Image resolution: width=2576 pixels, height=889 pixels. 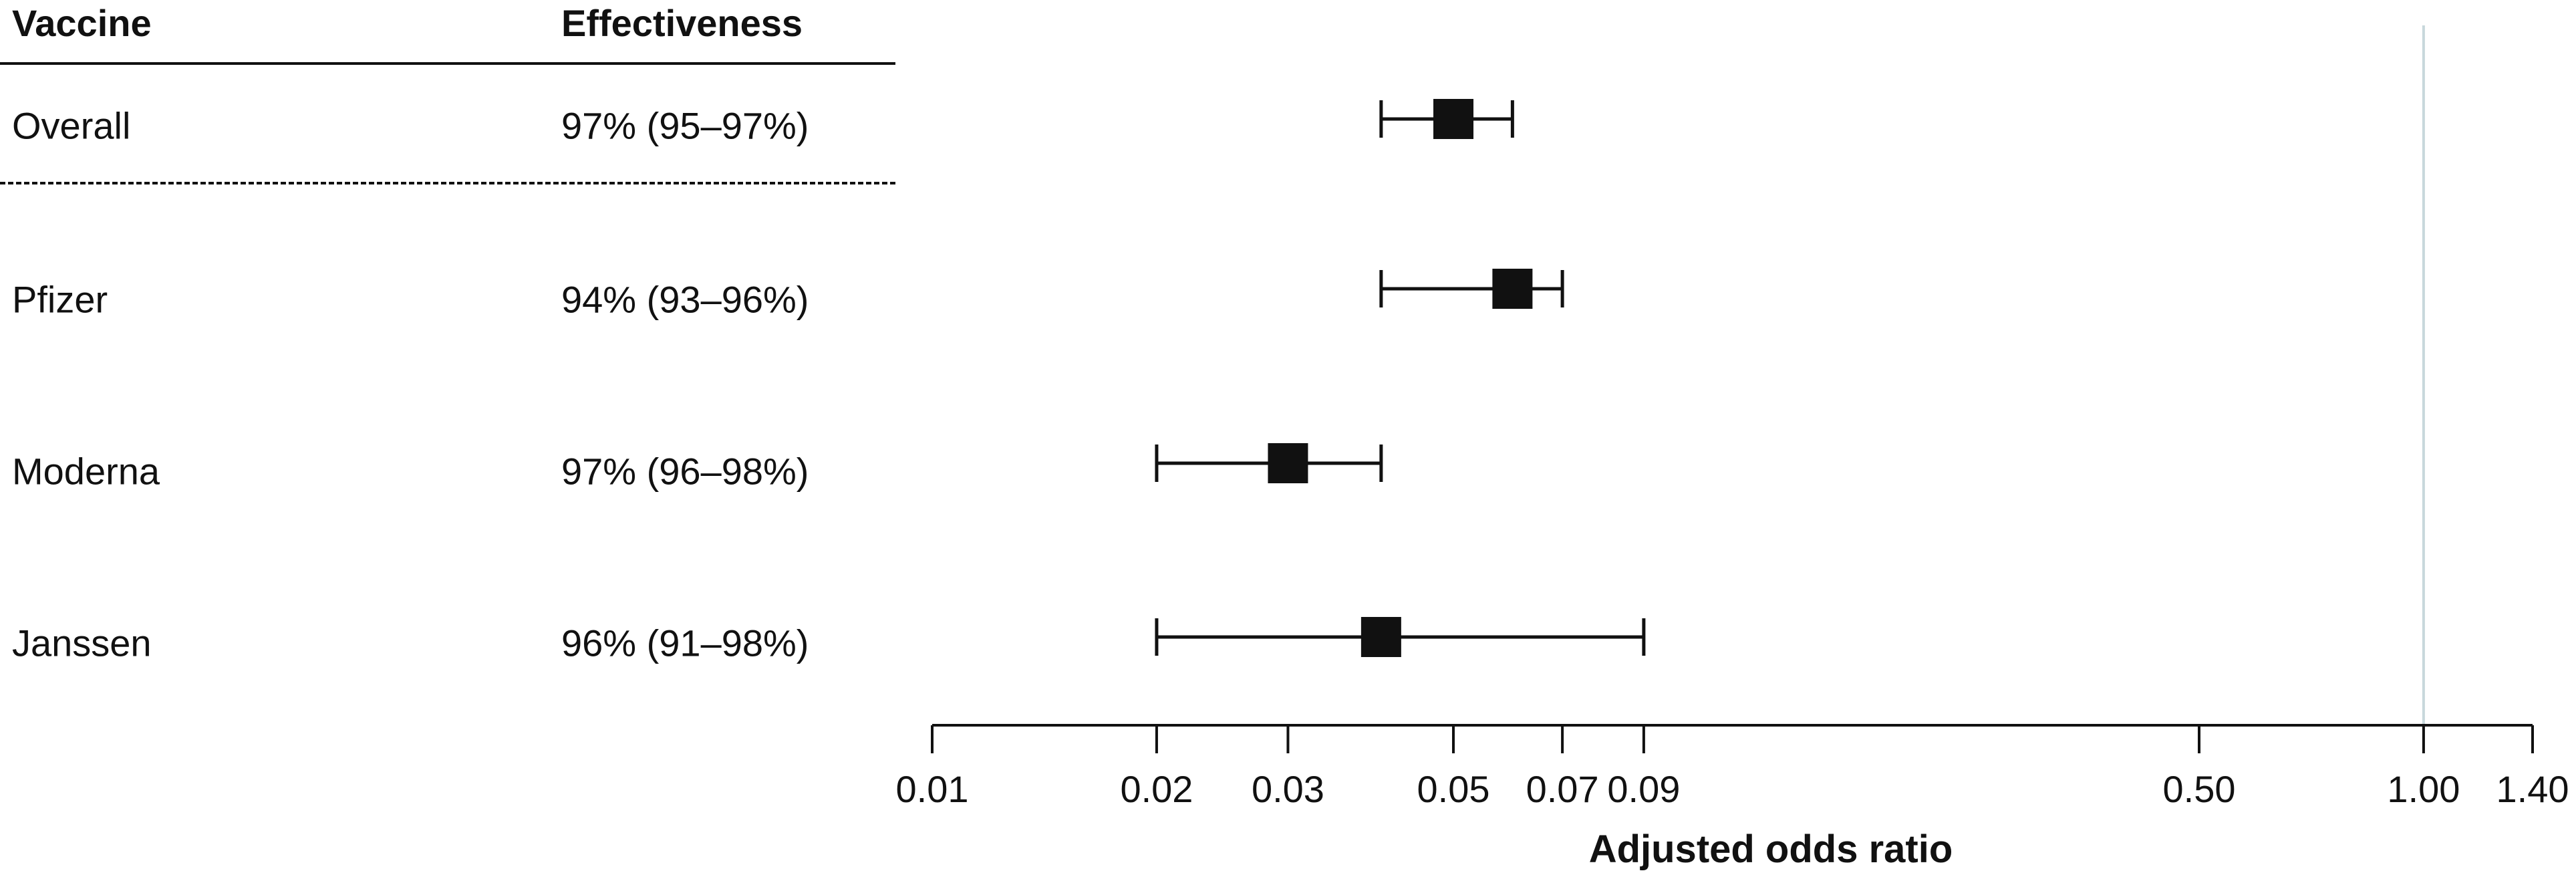 I want to click on effectiveness-column-header: Effectiveness, so click(x=682, y=23).